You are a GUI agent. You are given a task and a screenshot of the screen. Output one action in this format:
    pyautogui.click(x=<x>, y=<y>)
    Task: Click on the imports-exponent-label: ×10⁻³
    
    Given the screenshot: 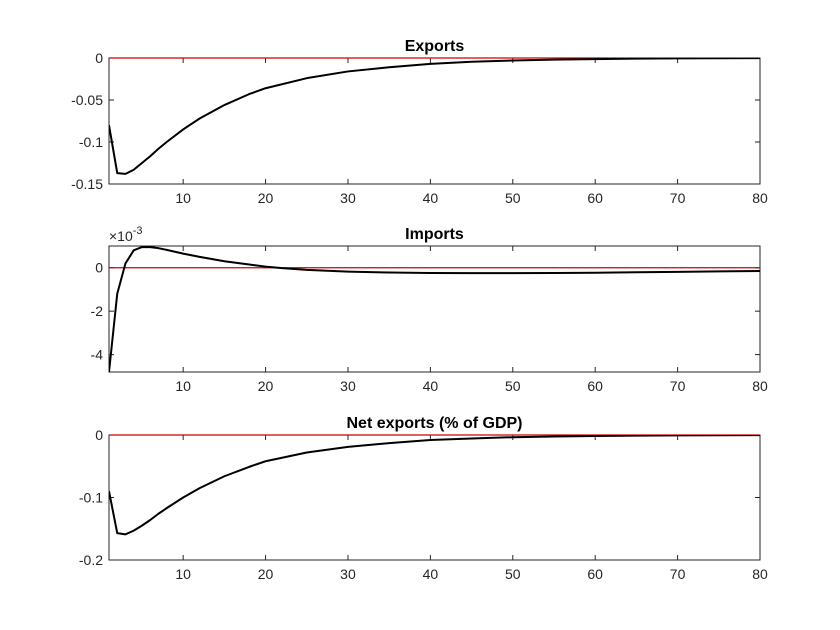 What is the action you would take?
    pyautogui.click(x=126, y=234)
    